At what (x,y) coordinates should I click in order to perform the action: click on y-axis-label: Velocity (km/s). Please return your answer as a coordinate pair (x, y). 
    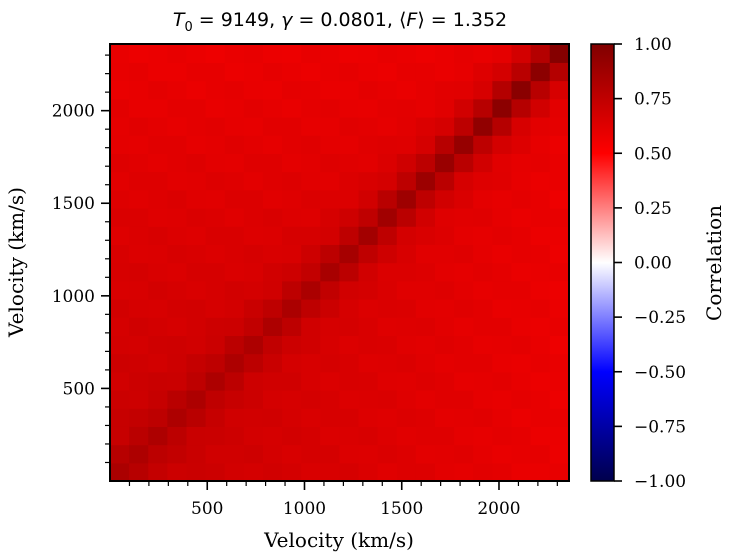
    Looking at the image, I should click on (16, 262).